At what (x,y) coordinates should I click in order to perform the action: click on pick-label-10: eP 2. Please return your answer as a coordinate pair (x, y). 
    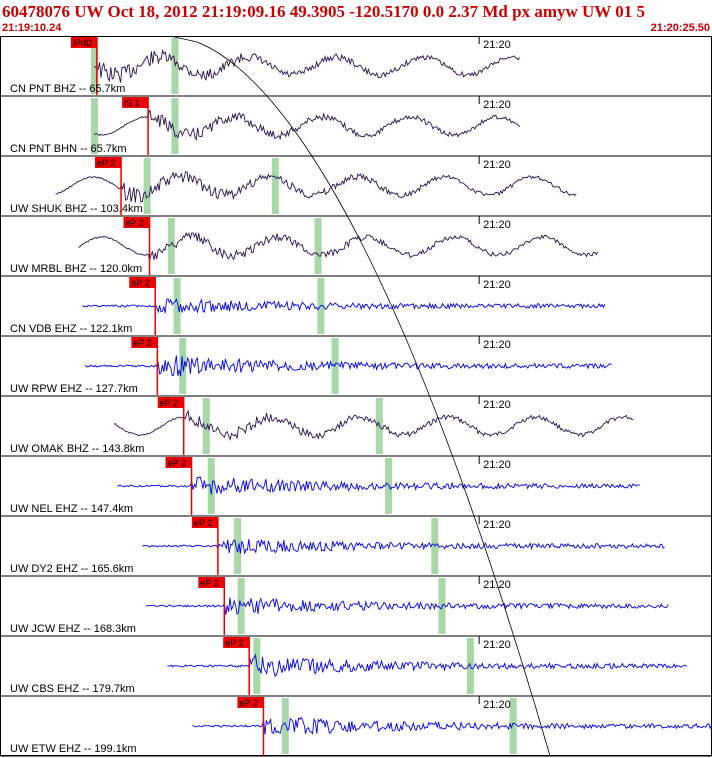
    Looking at the image, I should click on (234, 643).